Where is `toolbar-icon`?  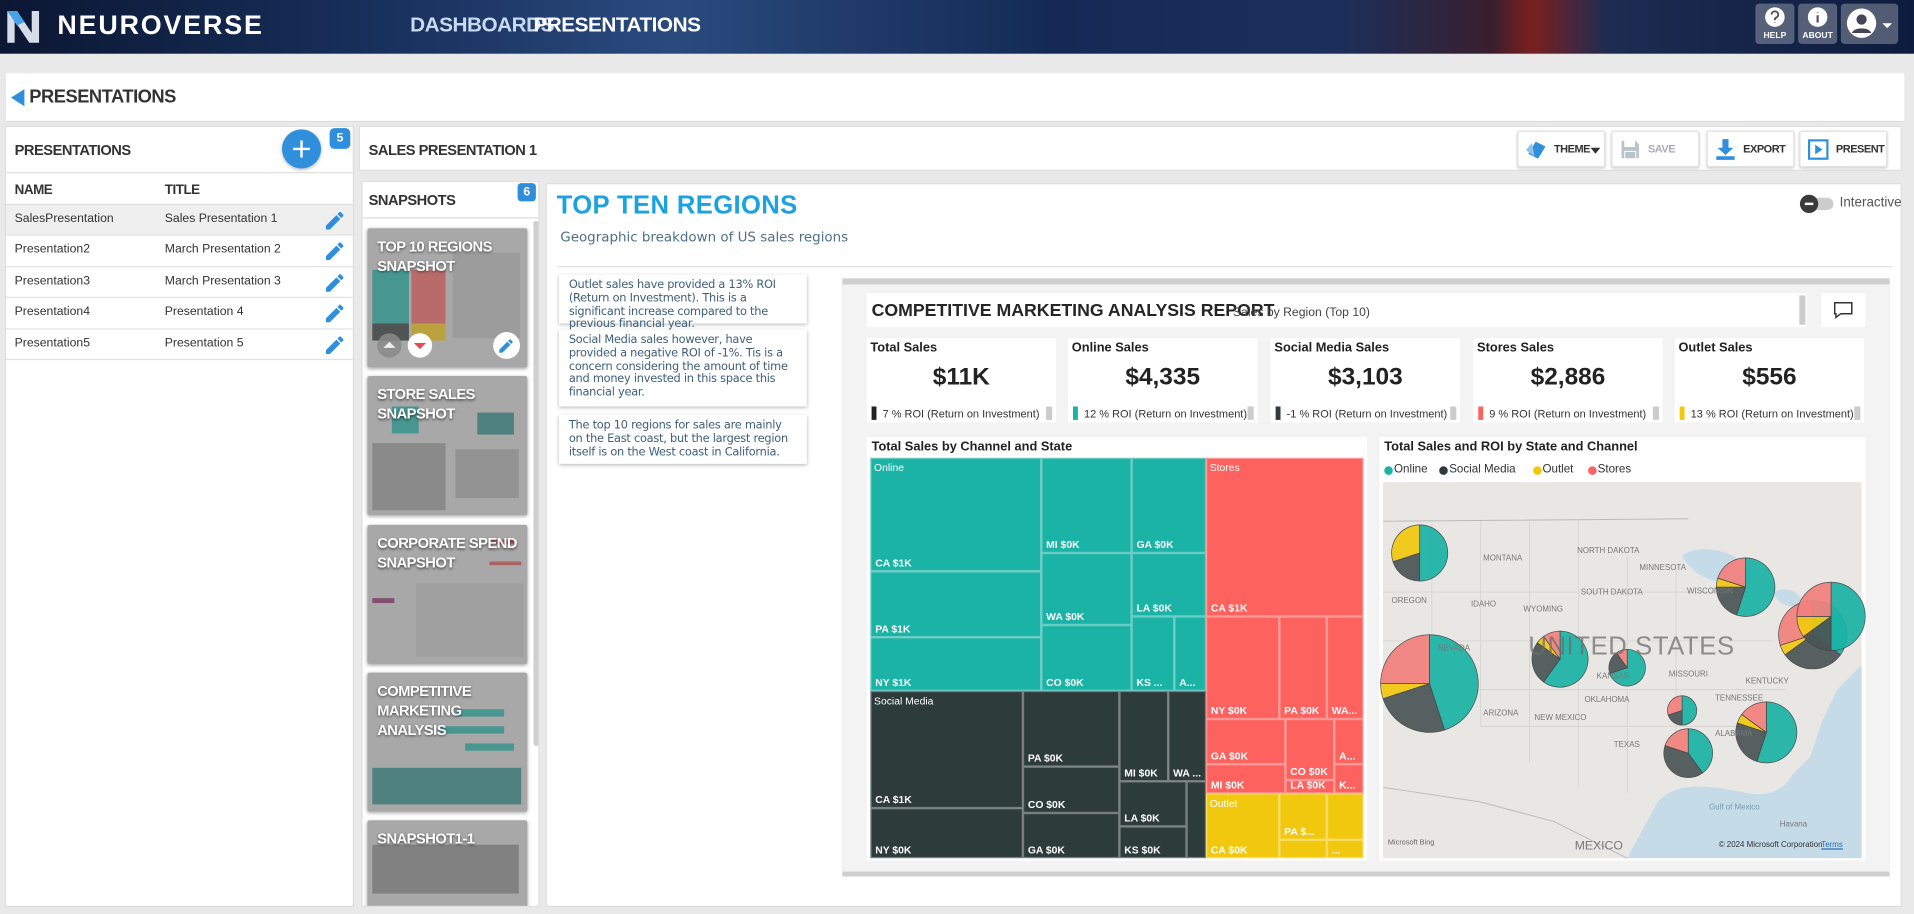 toolbar-icon is located at coordinates (1630, 149).